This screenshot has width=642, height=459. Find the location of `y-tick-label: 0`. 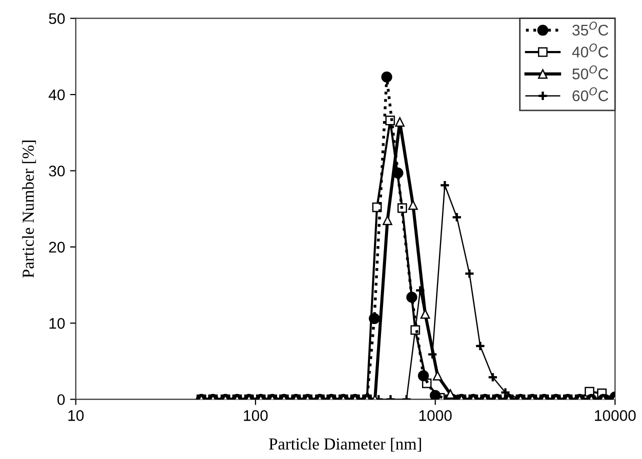

y-tick-label: 0 is located at coordinates (61, 400).